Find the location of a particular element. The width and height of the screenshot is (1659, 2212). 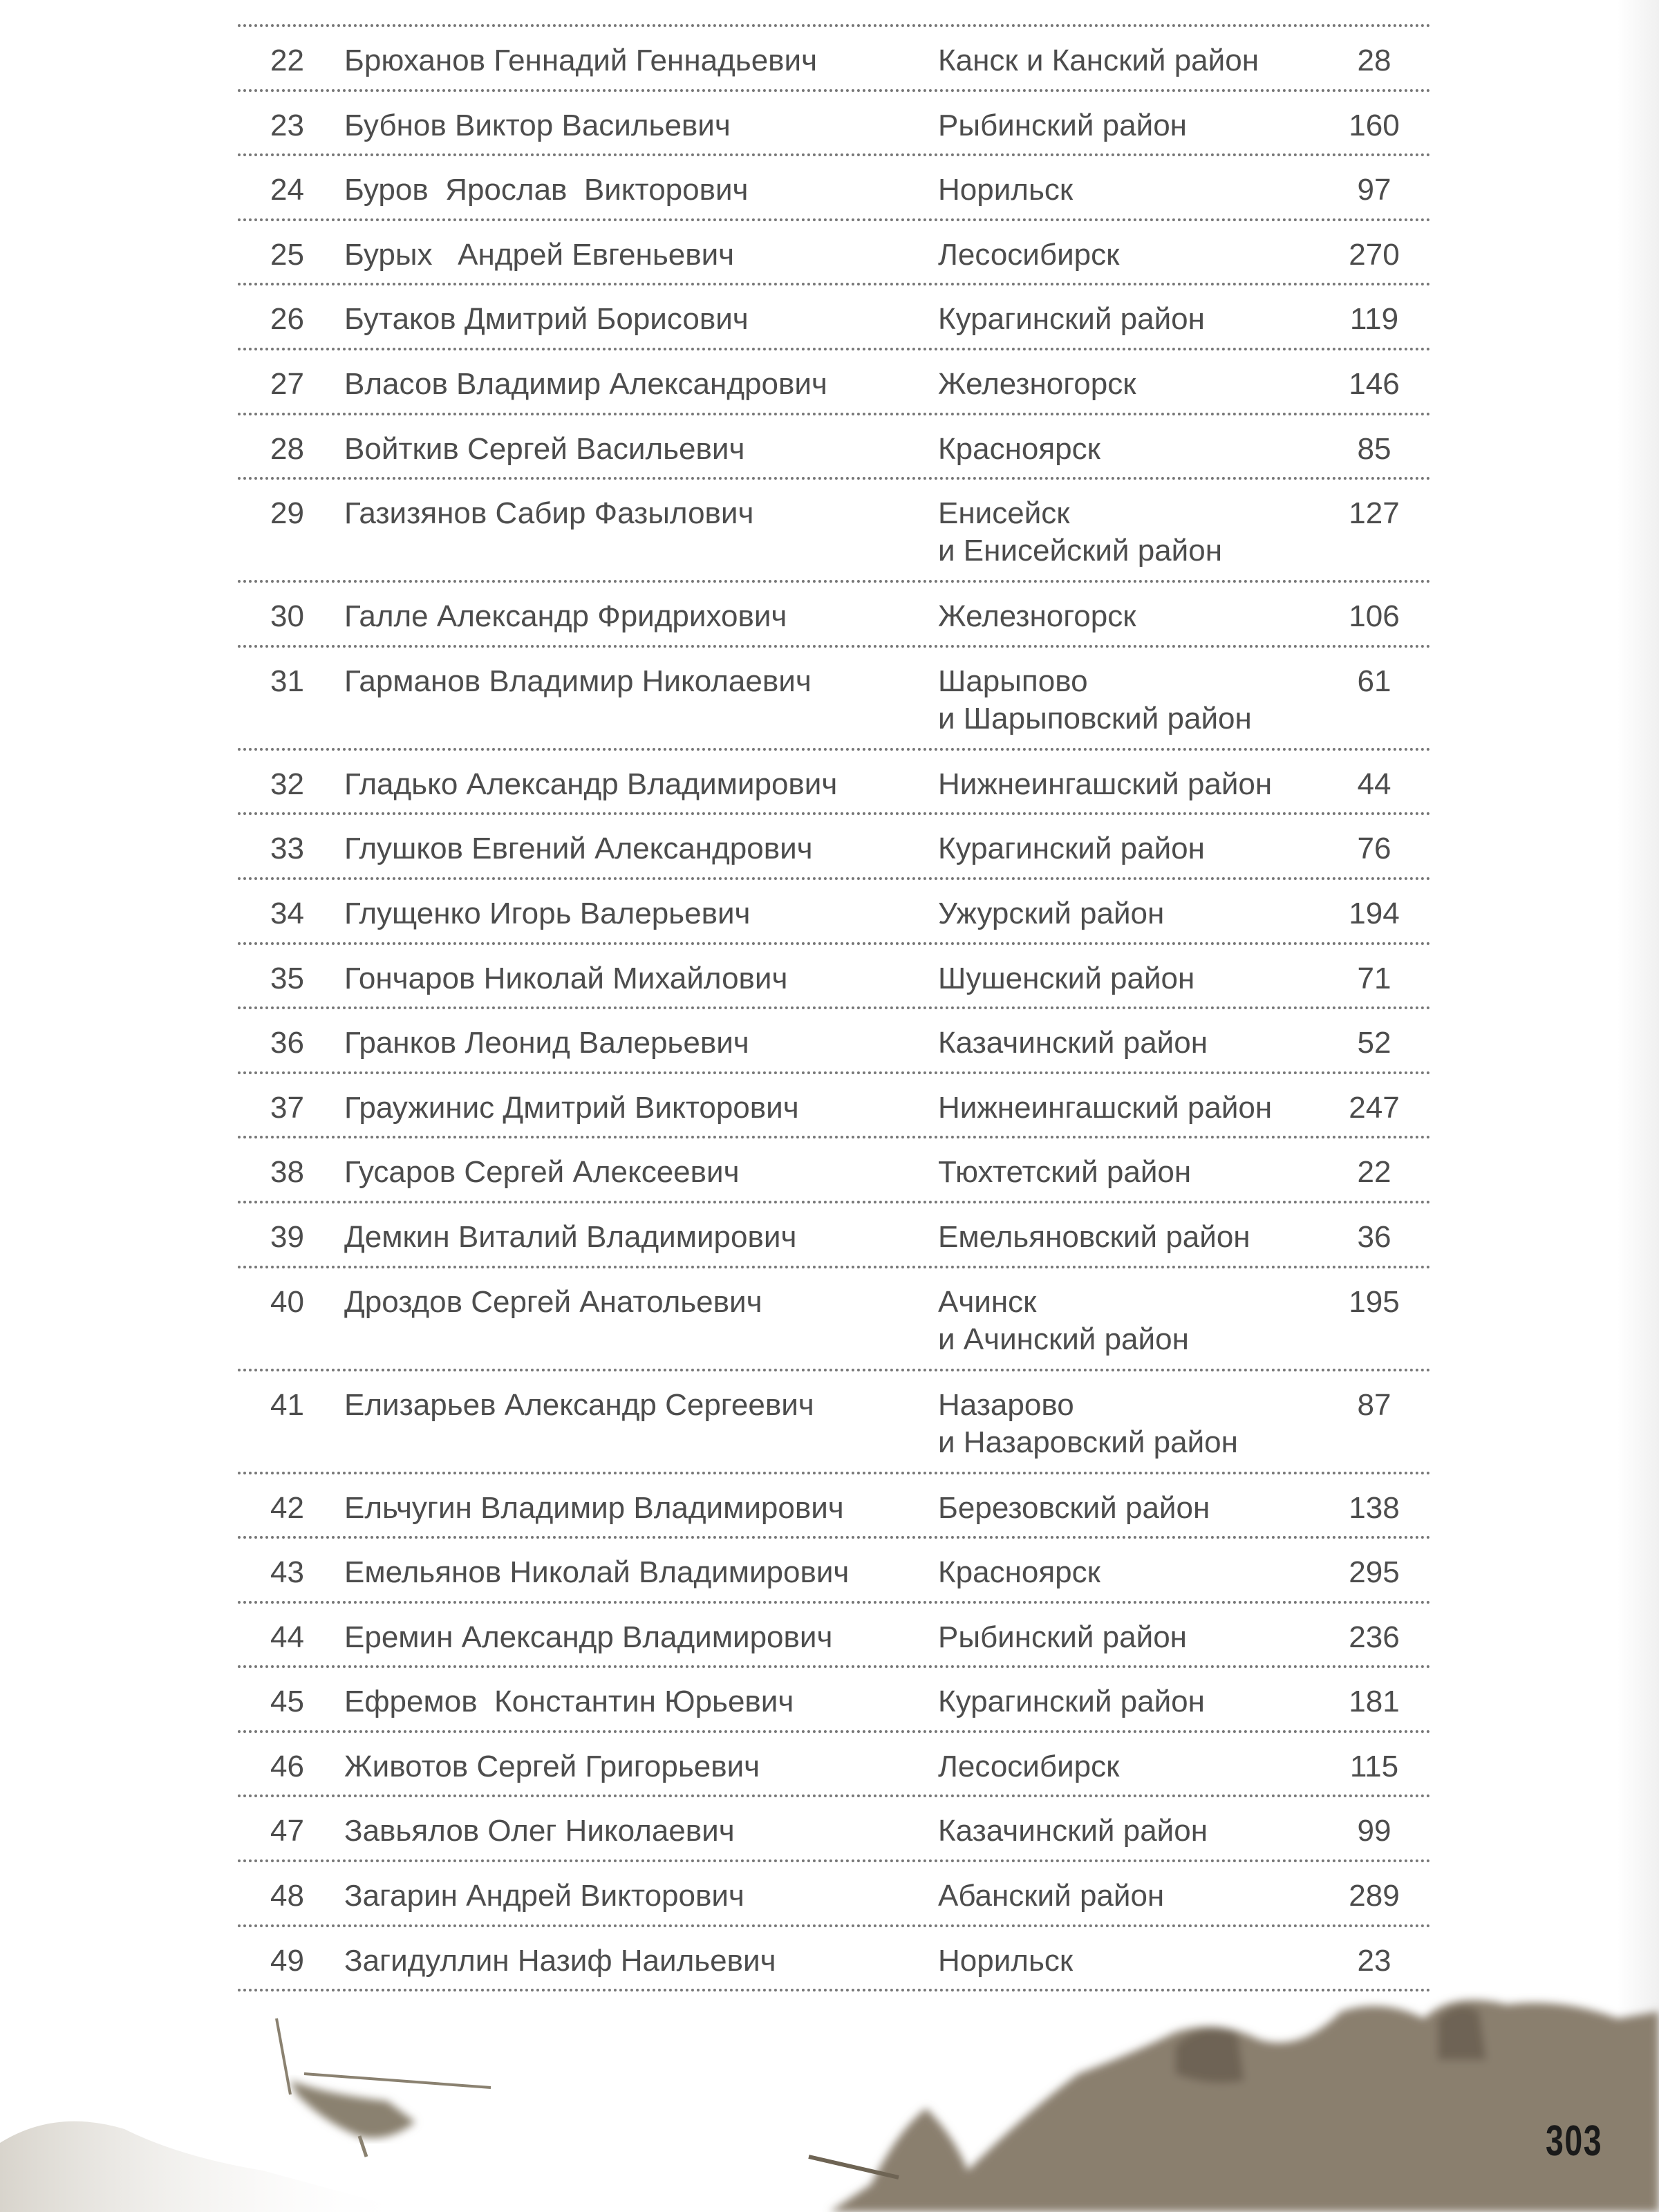

table-row: 28 Войткив Сергей Васильевич Красноярск 85 is located at coordinates (835, 447).